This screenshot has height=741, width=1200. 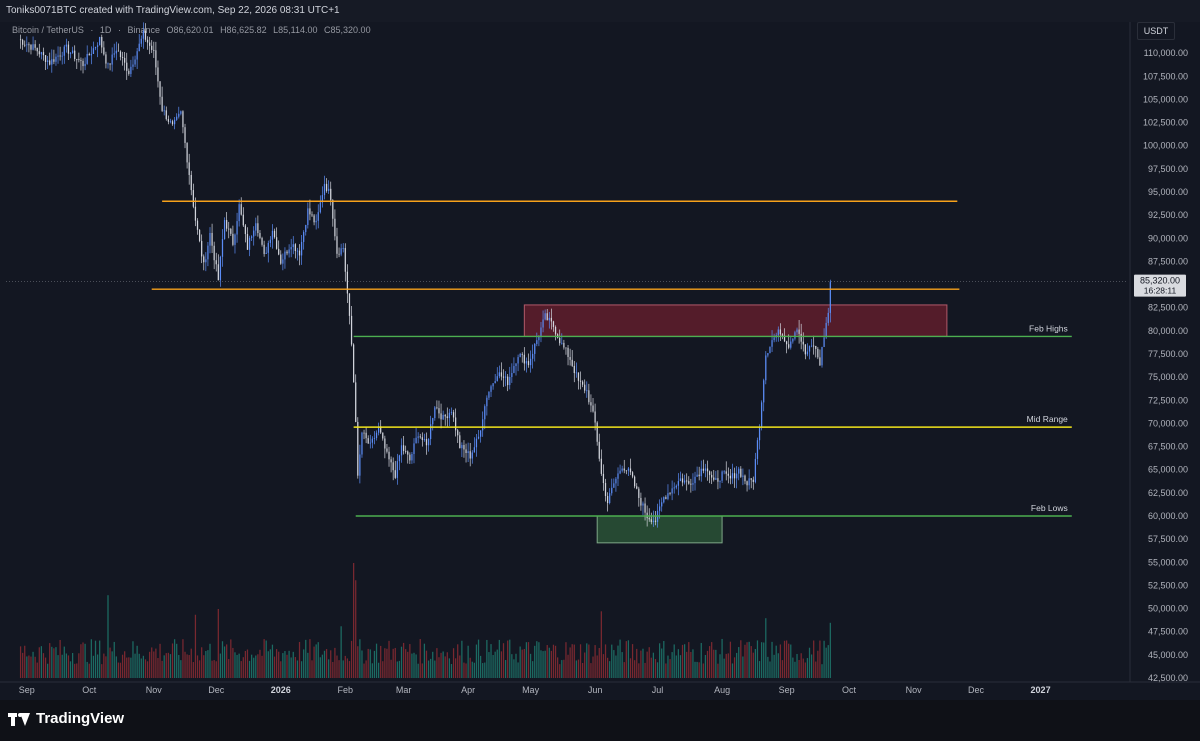 What do you see at coordinates (66, 718) in the screenshot?
I see `tradingview-logo: TradingView` at bounding box center [66, 718].